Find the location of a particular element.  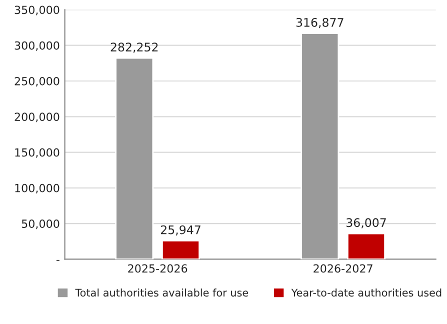

y-tick-label: 50,000 is located at coordinates (41, 225).